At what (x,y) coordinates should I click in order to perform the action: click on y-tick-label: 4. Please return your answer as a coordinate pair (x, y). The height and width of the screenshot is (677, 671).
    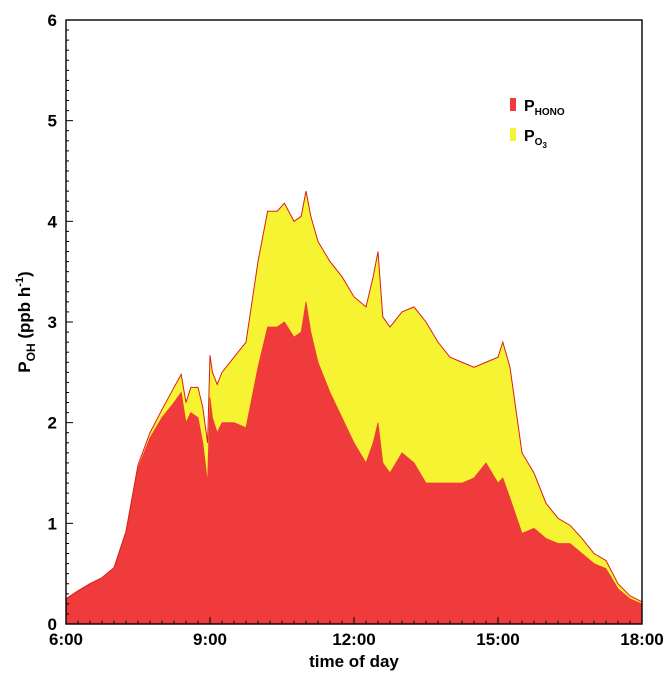
    Looking at the image, I should click on (53, 221).